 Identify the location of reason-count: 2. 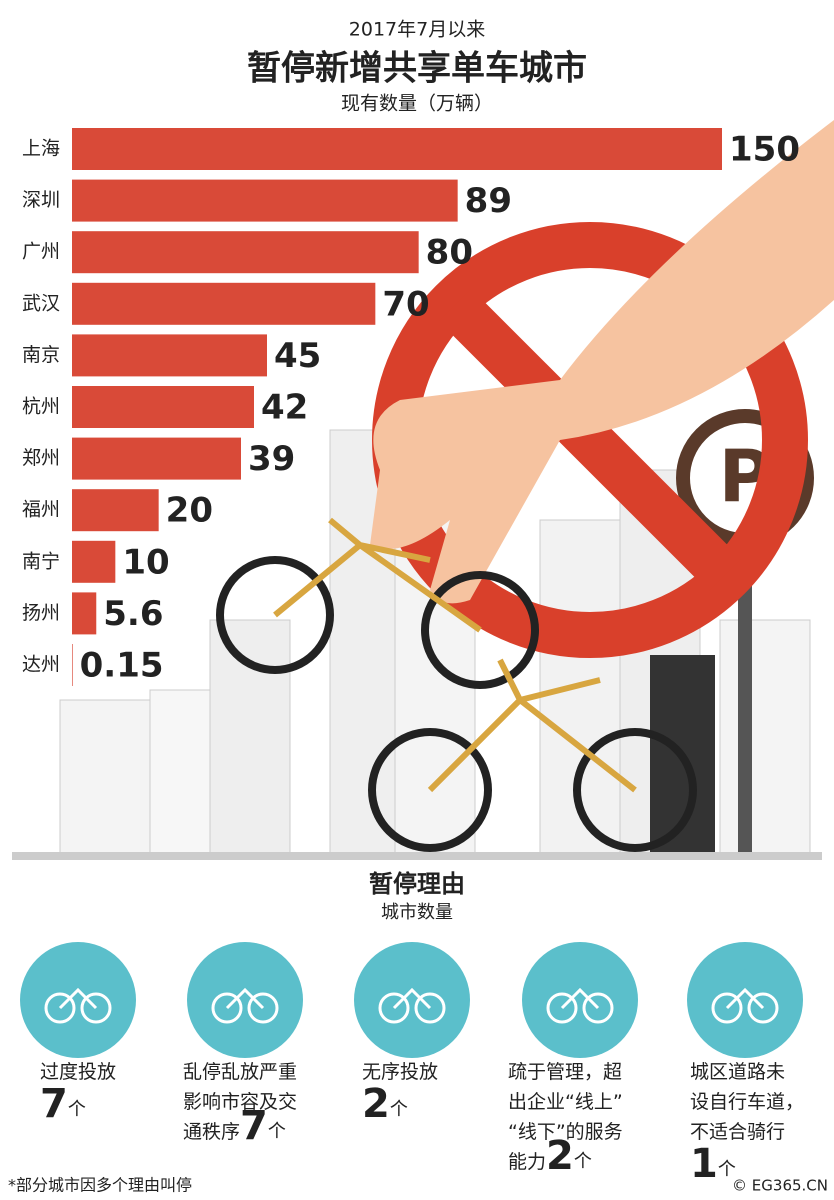
(376, 1104).